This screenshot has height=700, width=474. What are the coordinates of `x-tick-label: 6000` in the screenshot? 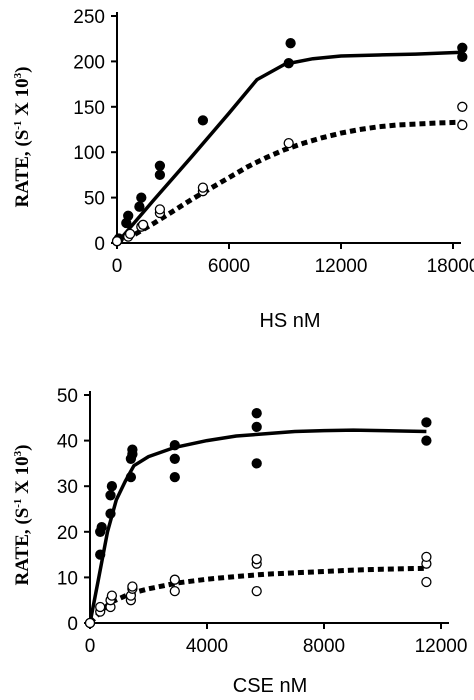 It's located at (229, 266).